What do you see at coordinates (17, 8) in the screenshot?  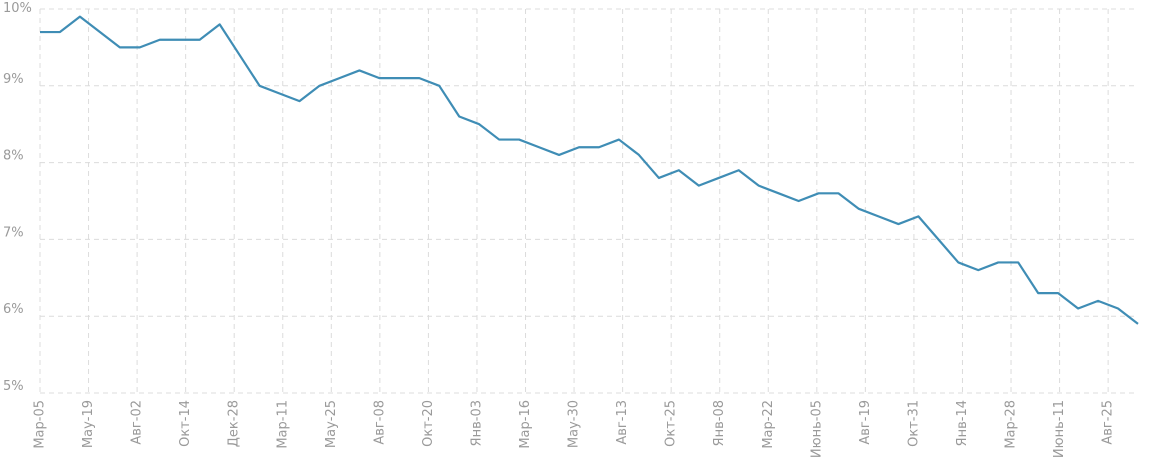 I see `y-tick-label: 10%` at bounding box center [17, 8].